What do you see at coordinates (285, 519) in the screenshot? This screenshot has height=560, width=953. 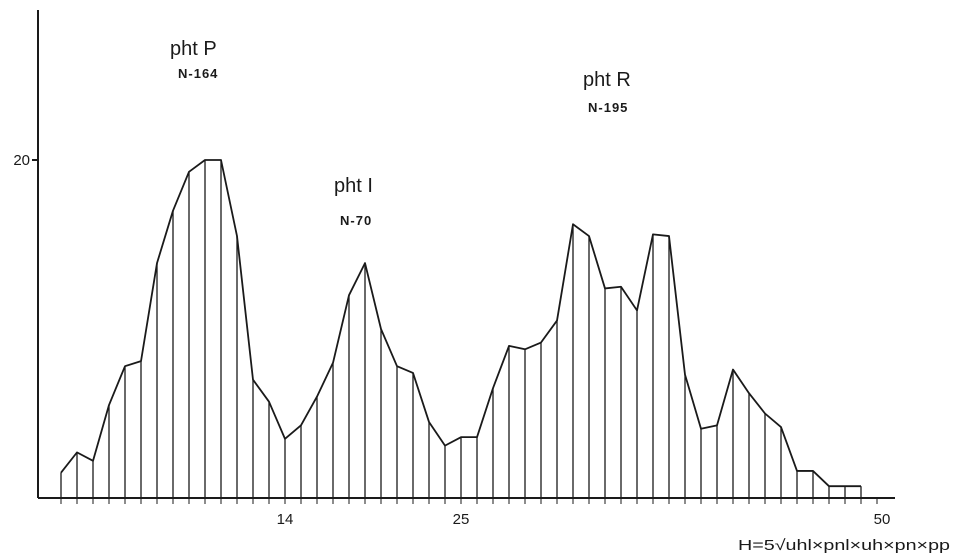 I see `x-tick-label-14: 14` at bounding box center [285, 519].